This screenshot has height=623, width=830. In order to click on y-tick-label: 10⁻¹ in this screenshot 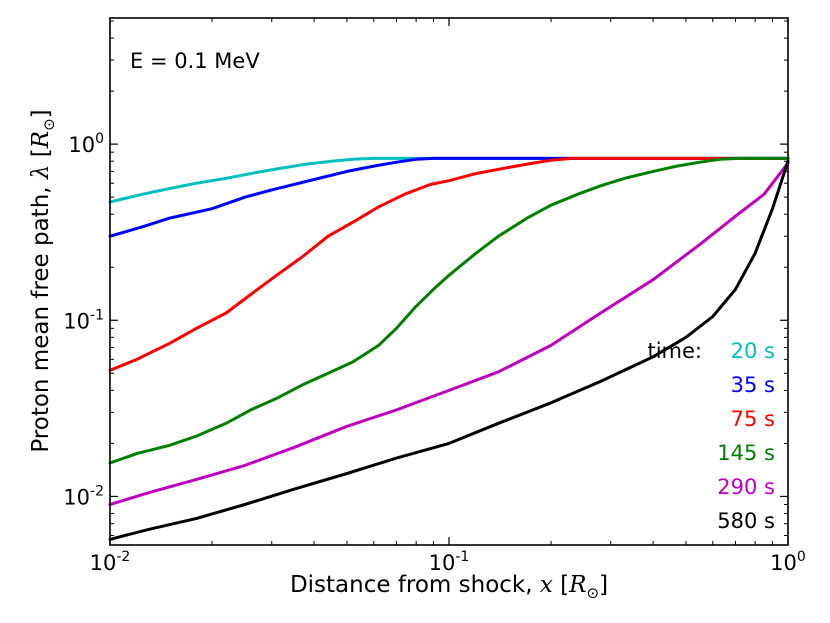, I will do `click(83, 320)`.